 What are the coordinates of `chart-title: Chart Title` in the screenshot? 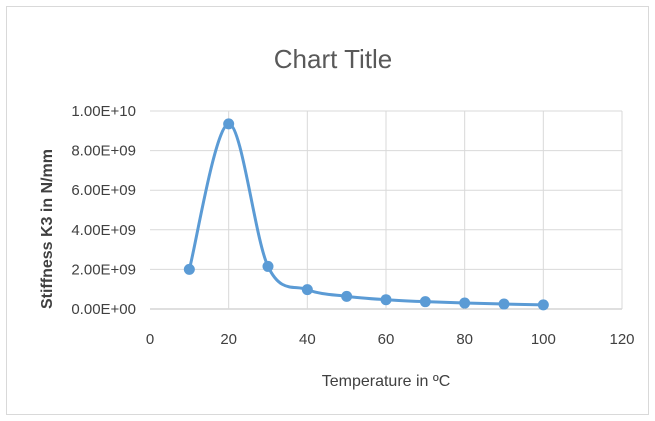 It's located at (333, 59).